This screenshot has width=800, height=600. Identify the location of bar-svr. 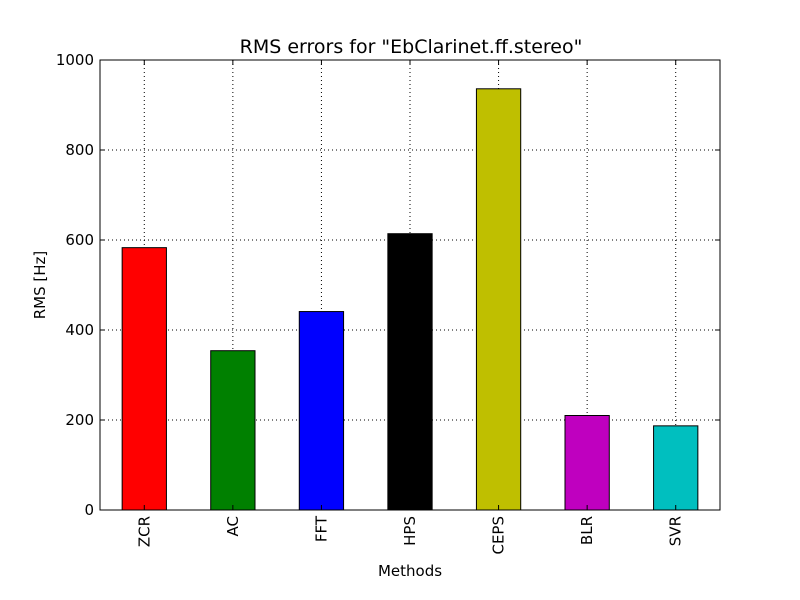
(676, 468).